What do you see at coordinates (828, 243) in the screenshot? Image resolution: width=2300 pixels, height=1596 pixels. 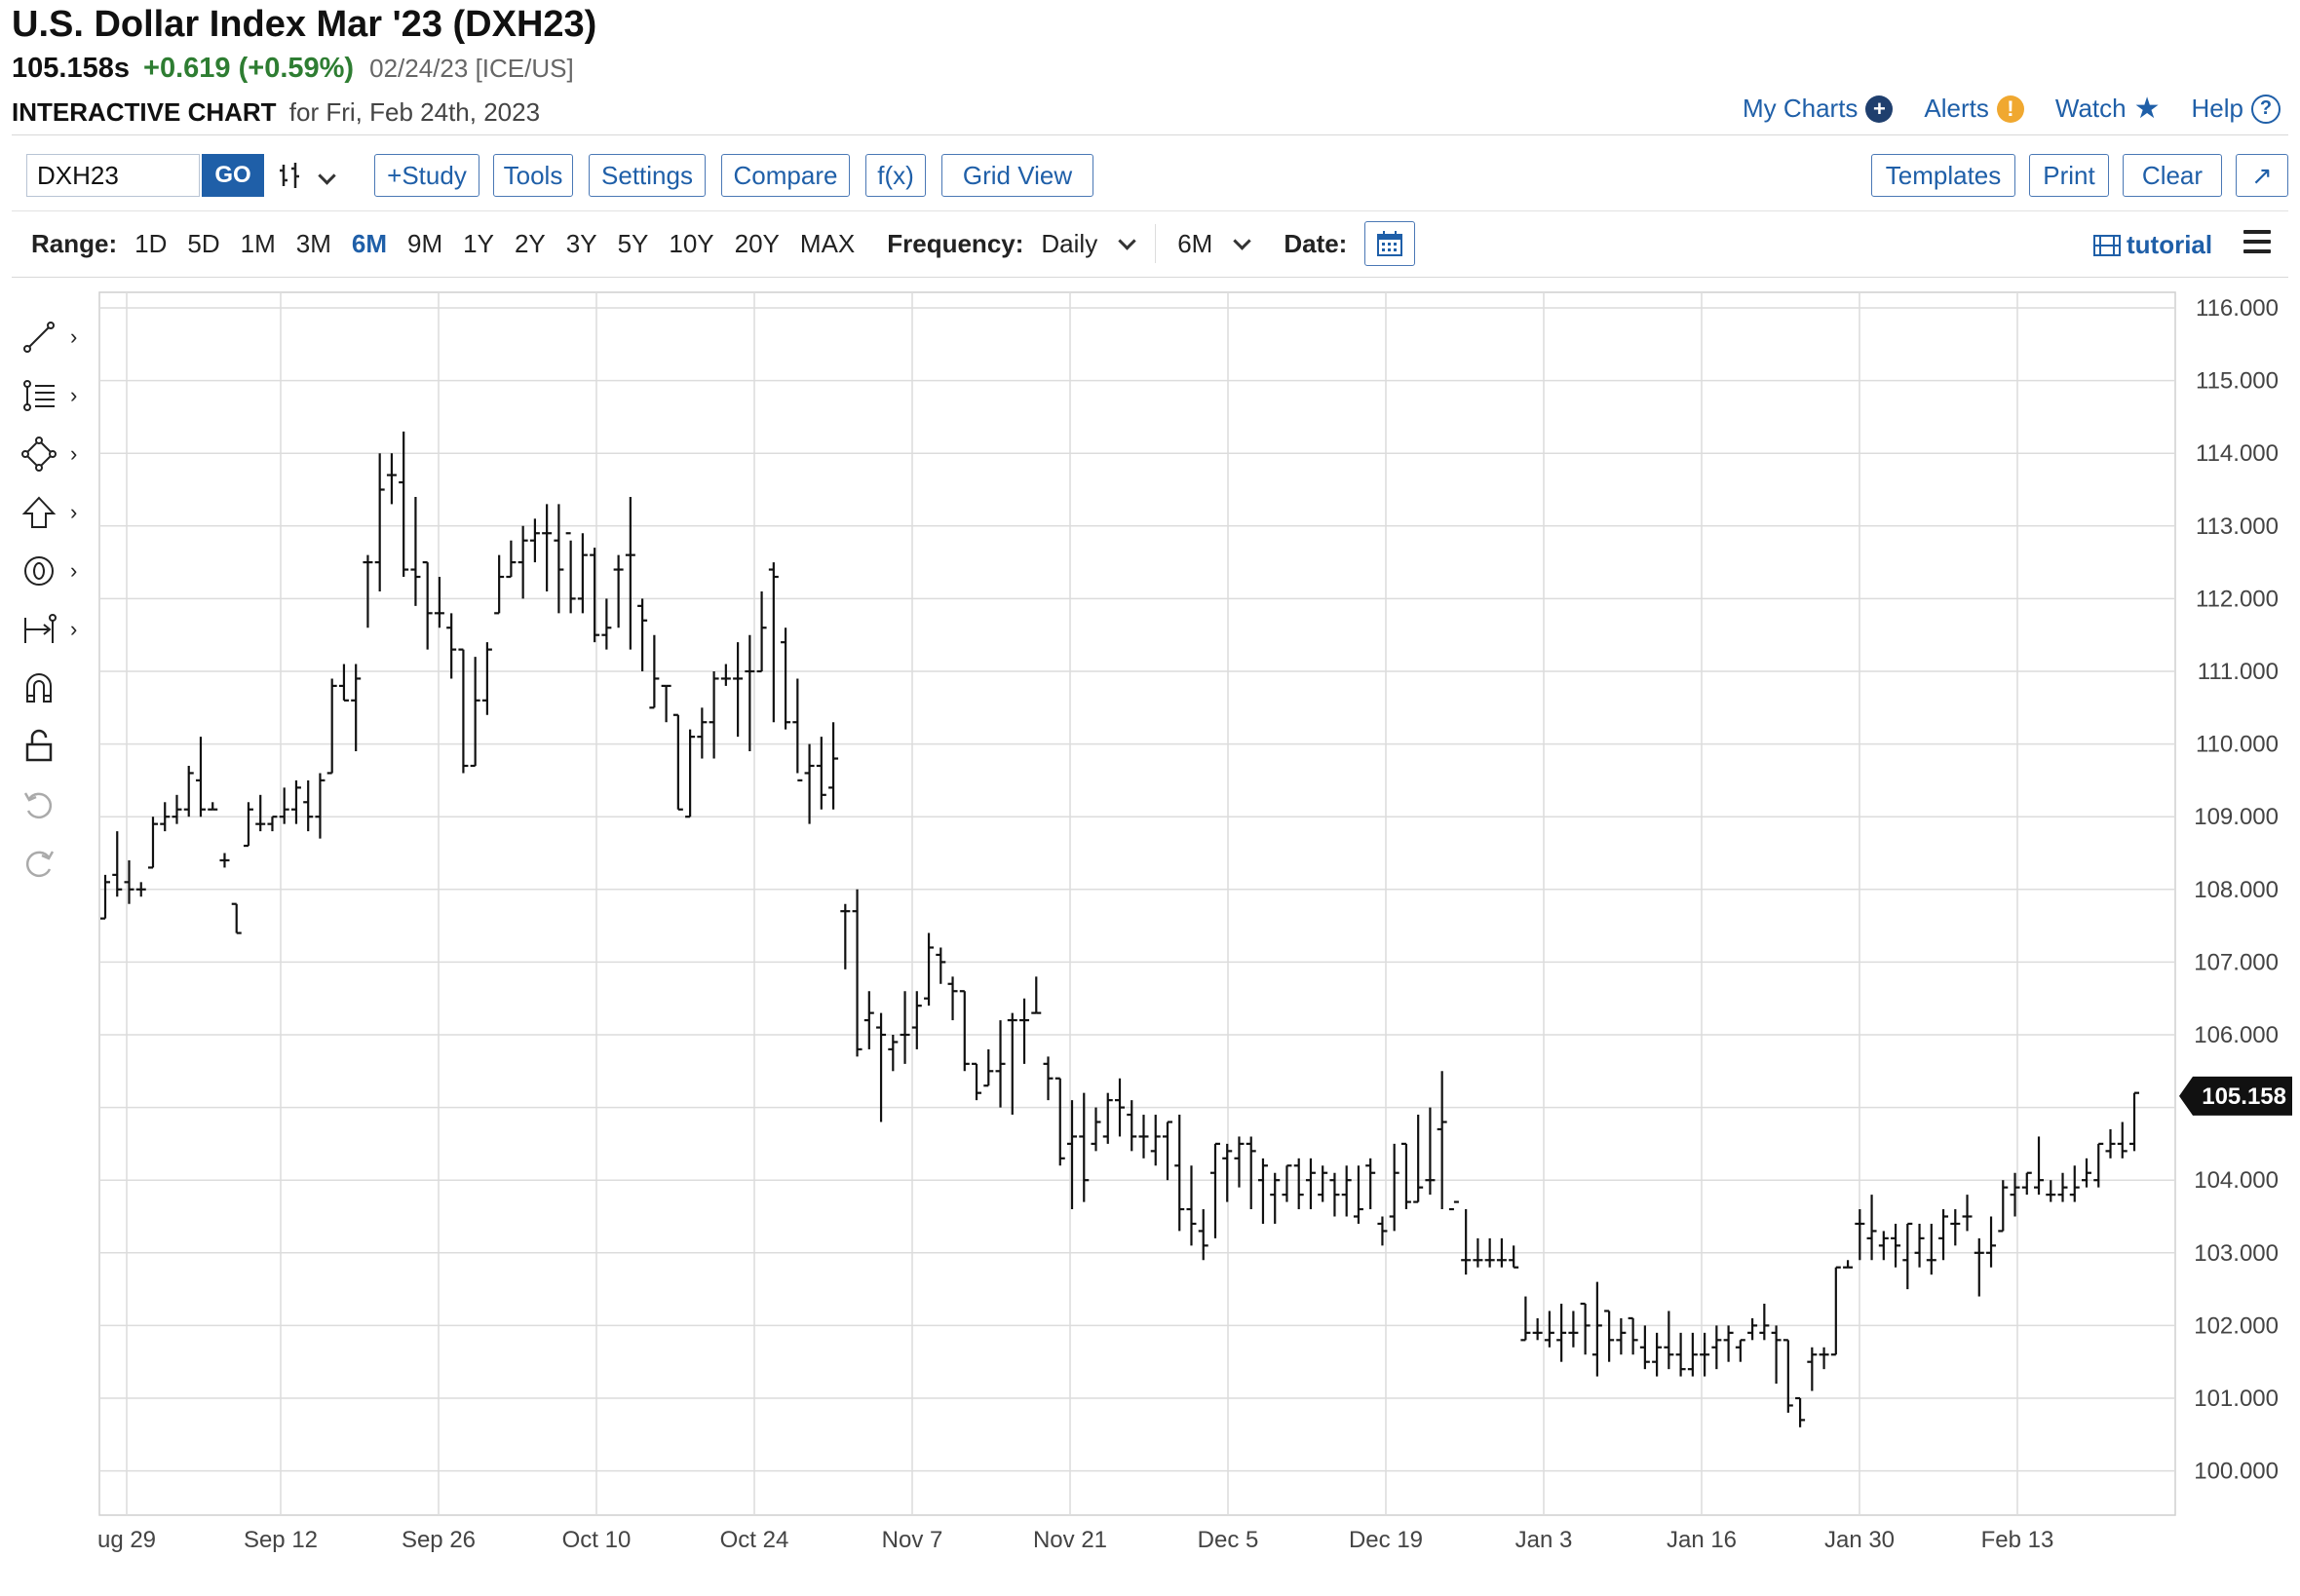 I see `range-max: MAX` at bounding box center [828, 243].